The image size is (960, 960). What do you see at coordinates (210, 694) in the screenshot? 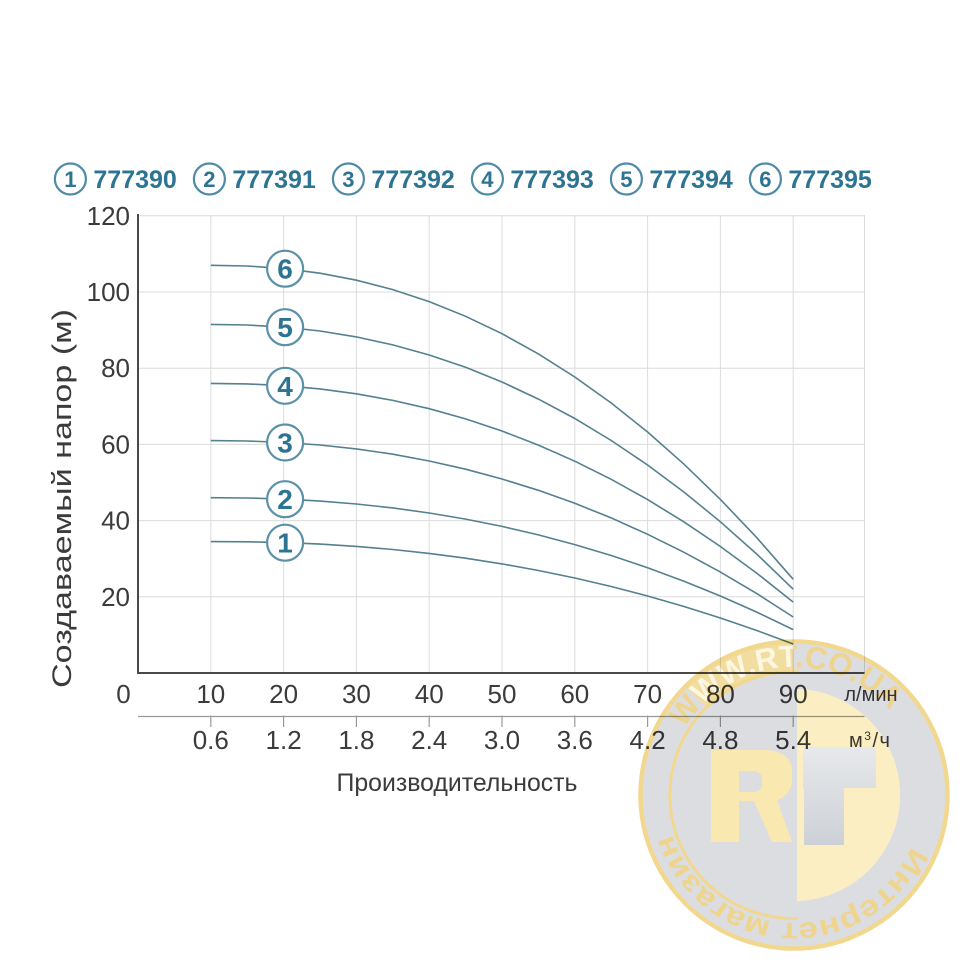
I see `svg-text: 10` at bounding box center [210, 694].